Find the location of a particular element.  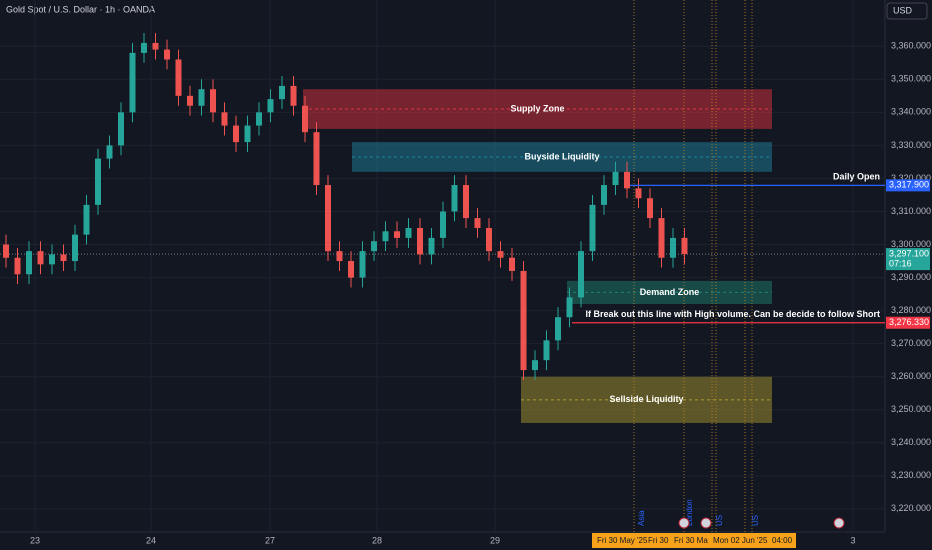

last-price-label: 3,297.100 is located at coordinates (909, 253).